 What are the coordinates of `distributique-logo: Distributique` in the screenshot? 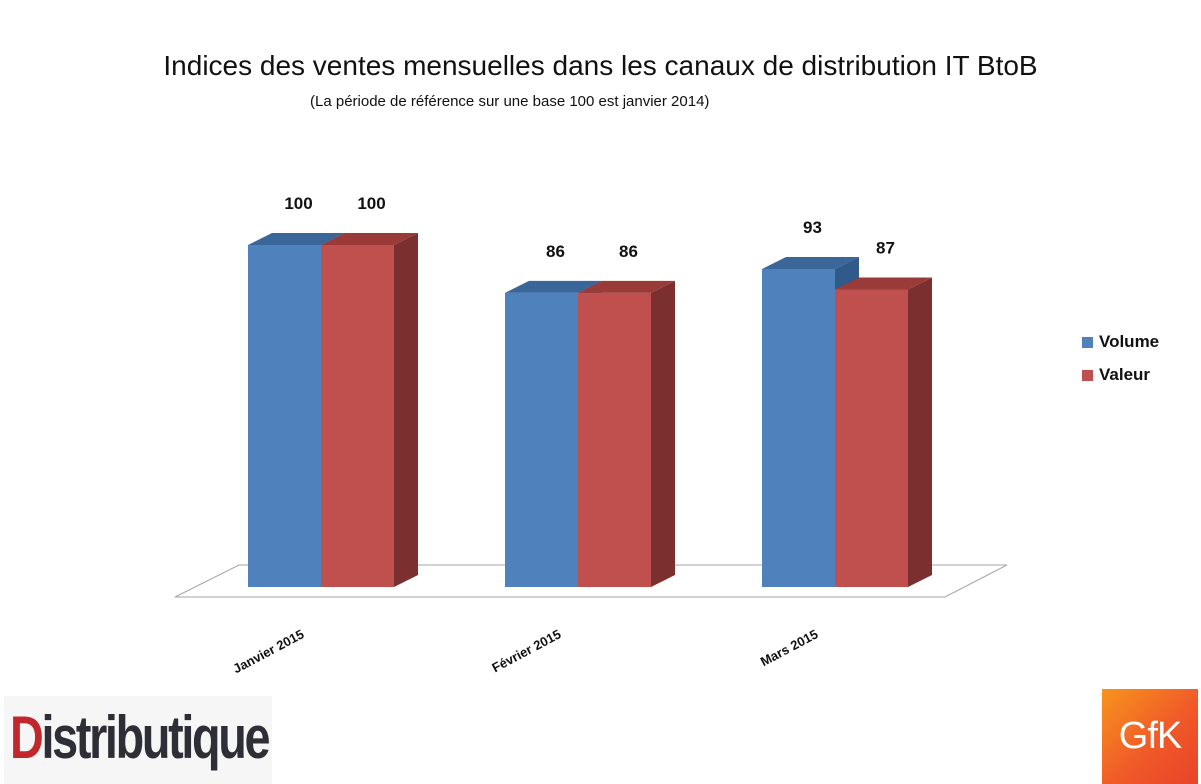 It's located at (138, 740).